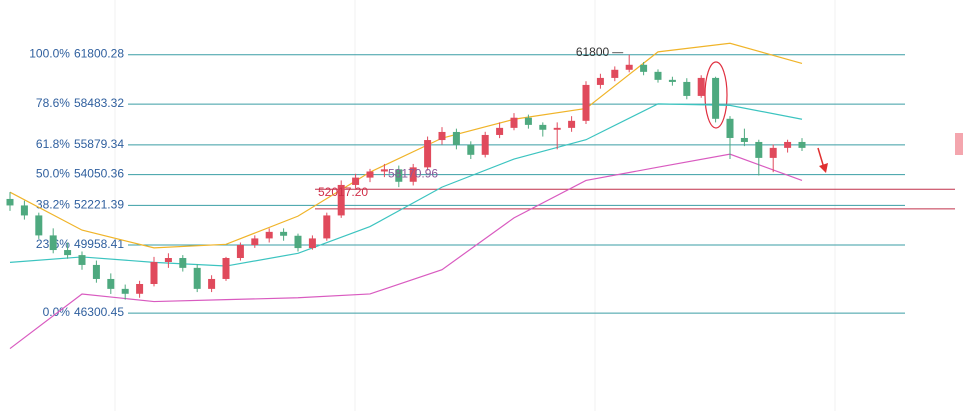  What do you see at coordinates (53, 103) in the screenshot?
I see `fib-percent: 78.6%` at bounding box center [53, 103].